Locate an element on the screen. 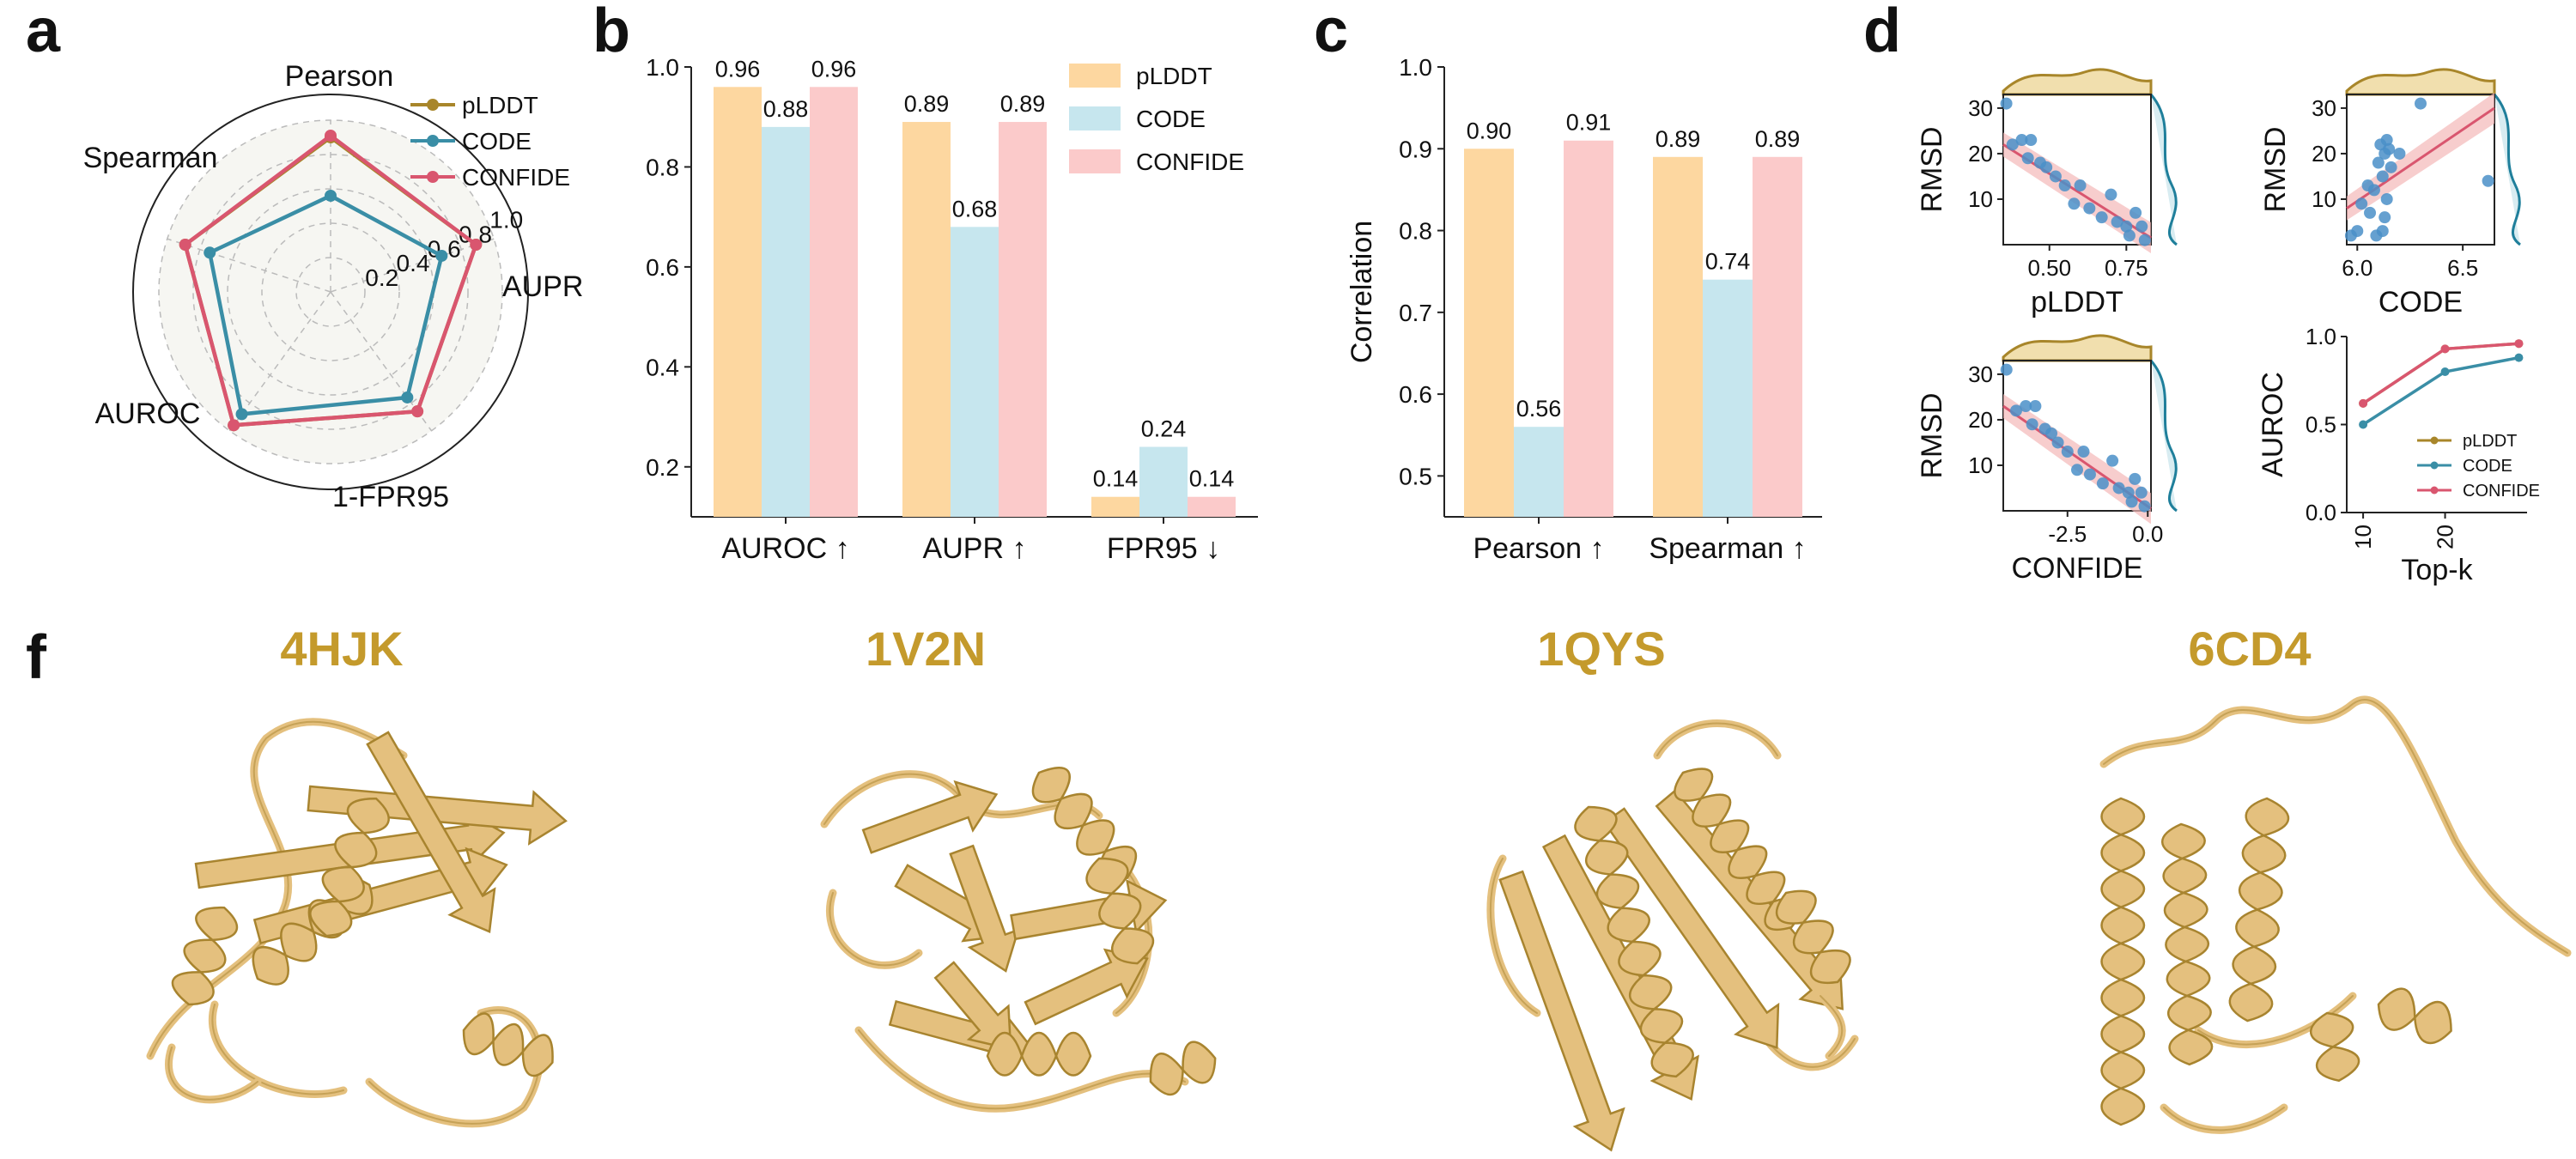 This screenshot has width=2576, height=1159. x-axis-label: CODE is located at coordinates (2421, 302).